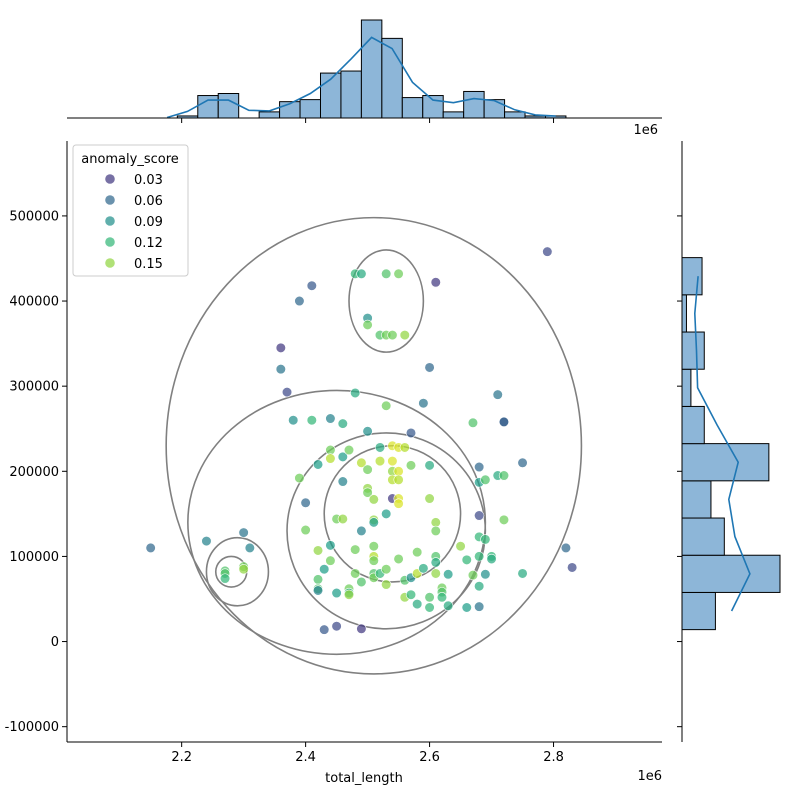  I want to click on y-axis-ticks: -100000 0 100000 200000 300000 400000 500000, so click(36, 472).